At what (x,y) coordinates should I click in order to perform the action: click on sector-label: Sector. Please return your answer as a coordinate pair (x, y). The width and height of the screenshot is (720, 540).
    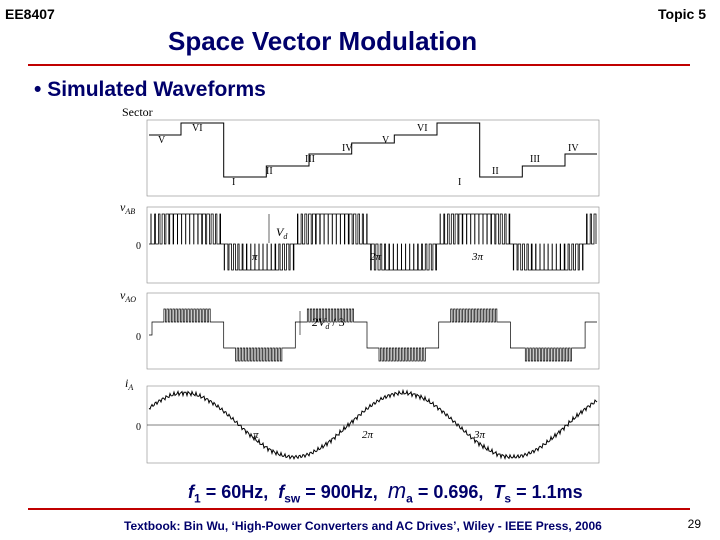
    Looking at the image, I should click on (137, 112).